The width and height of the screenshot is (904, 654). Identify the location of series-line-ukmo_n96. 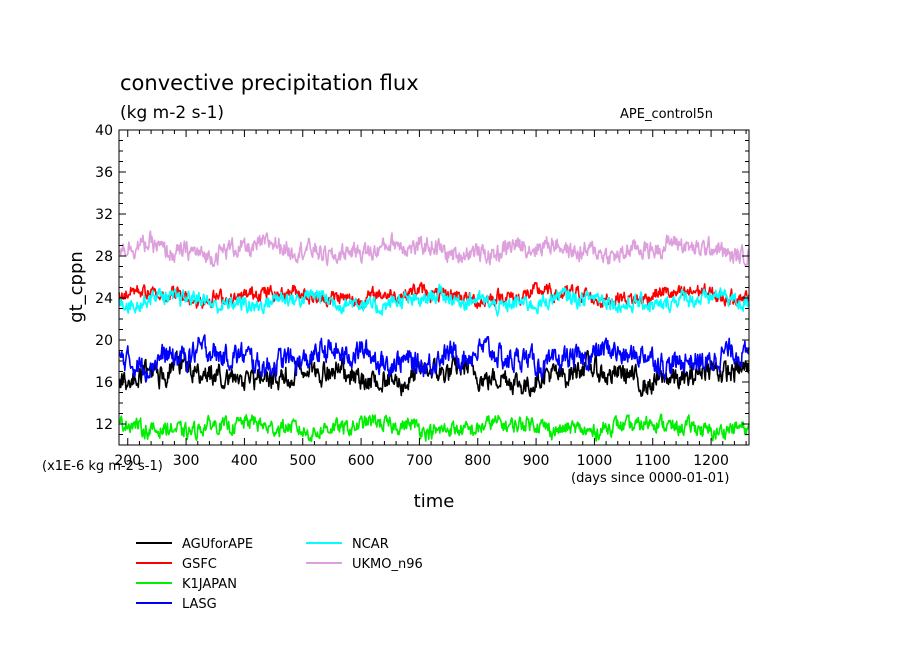
(434, 249).